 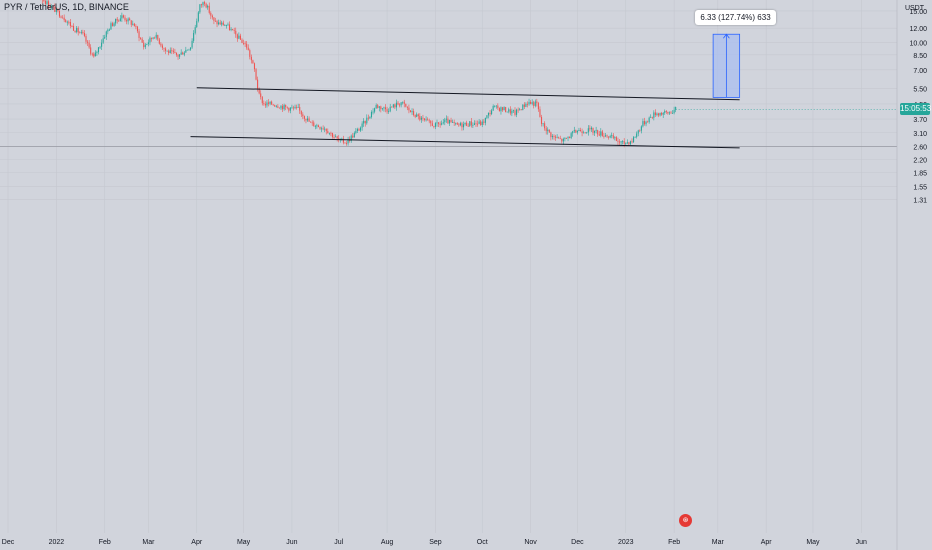 What do you see at coordinates (685, 520) in the screenshot?
I see `tradingview-logo-icon: ⊛` at bounding box center [685, 520].